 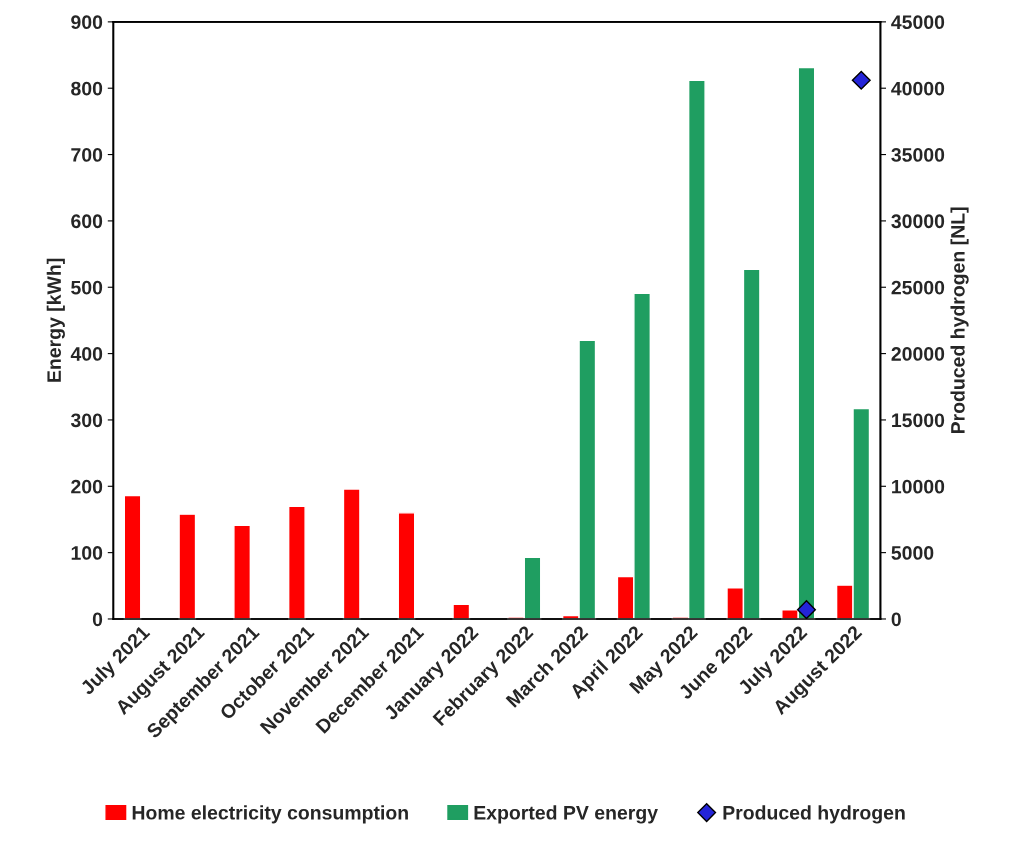 What do you see at coordinates (87, 486) in the screenshot?
I see `y-tick-label: 200` at bounding box center [87, 486].